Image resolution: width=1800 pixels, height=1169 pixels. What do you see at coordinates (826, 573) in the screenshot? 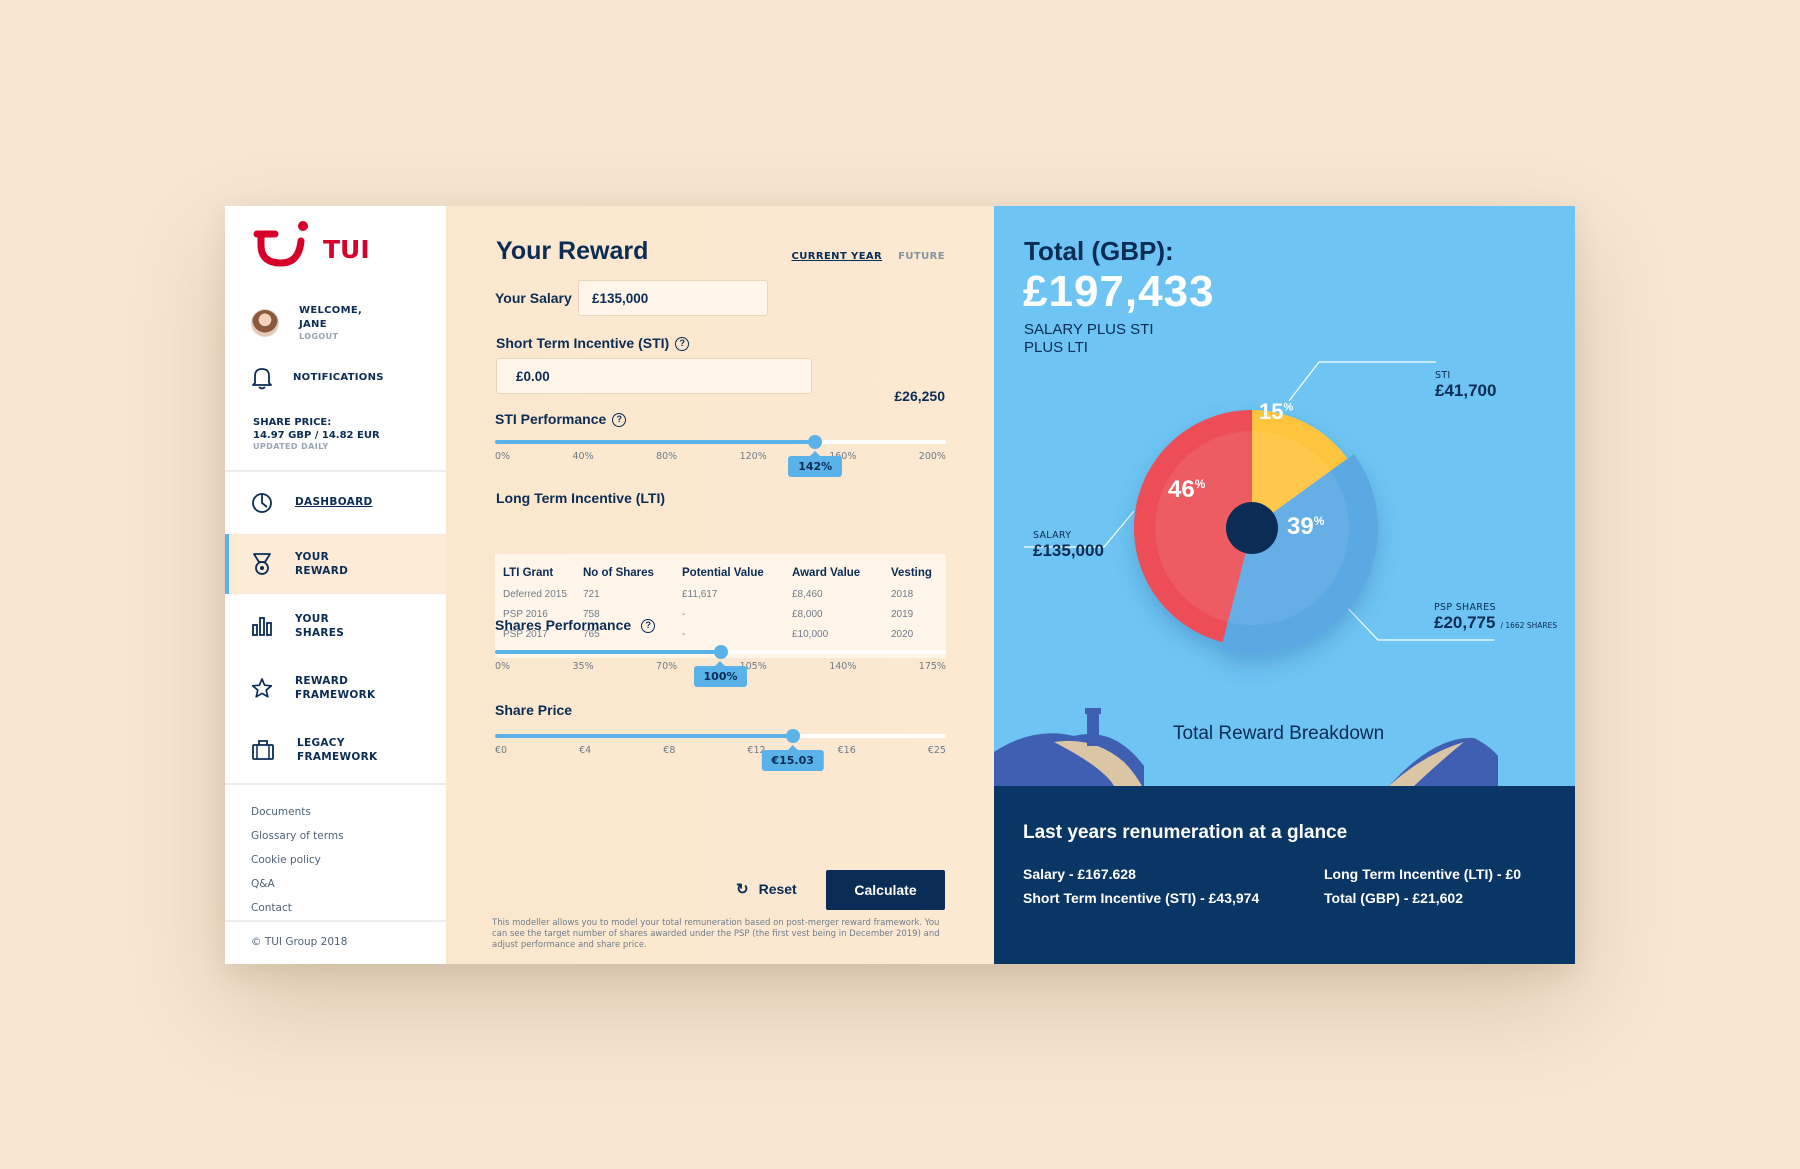
I see `column-header: Award Value` at bounding box center [826, 573].